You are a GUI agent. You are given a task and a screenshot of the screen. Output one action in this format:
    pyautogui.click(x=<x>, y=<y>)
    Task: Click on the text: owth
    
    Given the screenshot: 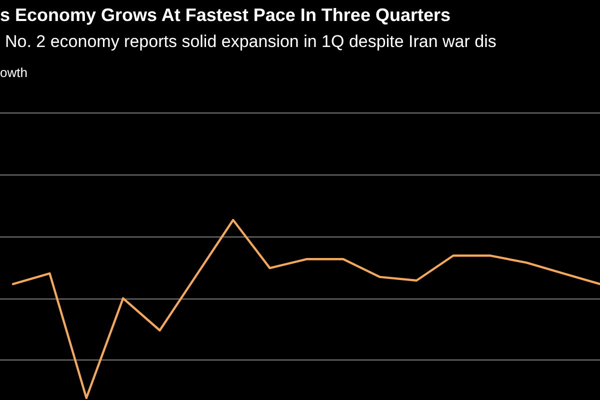 What is the action you would take?
    pyautogui.click(x=14, y=72)
    